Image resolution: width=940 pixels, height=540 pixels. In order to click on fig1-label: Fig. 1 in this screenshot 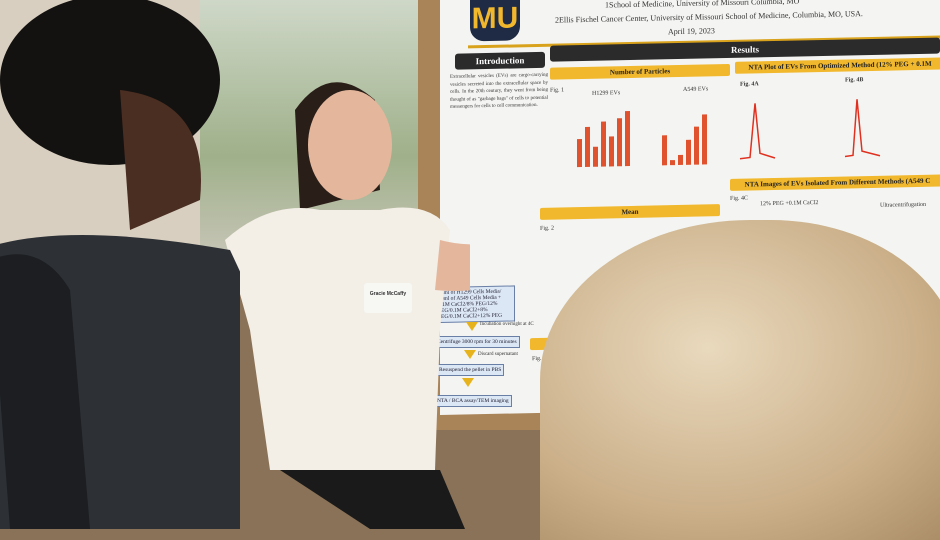, I will do `click(557, 90)`.